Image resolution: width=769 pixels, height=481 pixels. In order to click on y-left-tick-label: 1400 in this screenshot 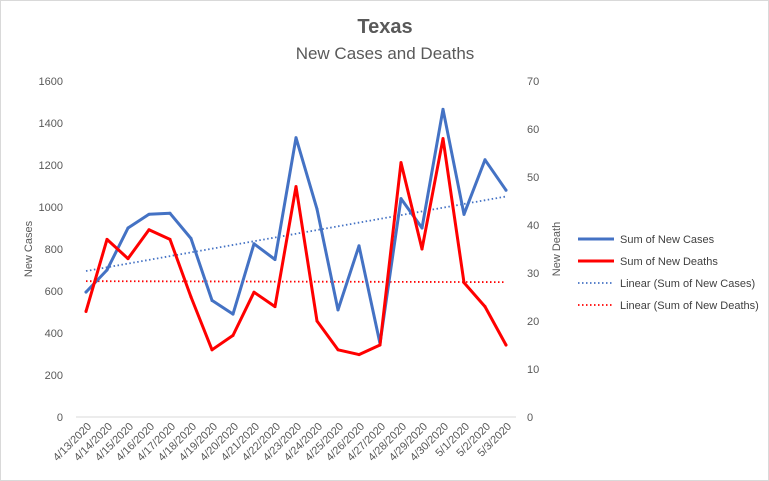, I will do `click(51, 124)`.